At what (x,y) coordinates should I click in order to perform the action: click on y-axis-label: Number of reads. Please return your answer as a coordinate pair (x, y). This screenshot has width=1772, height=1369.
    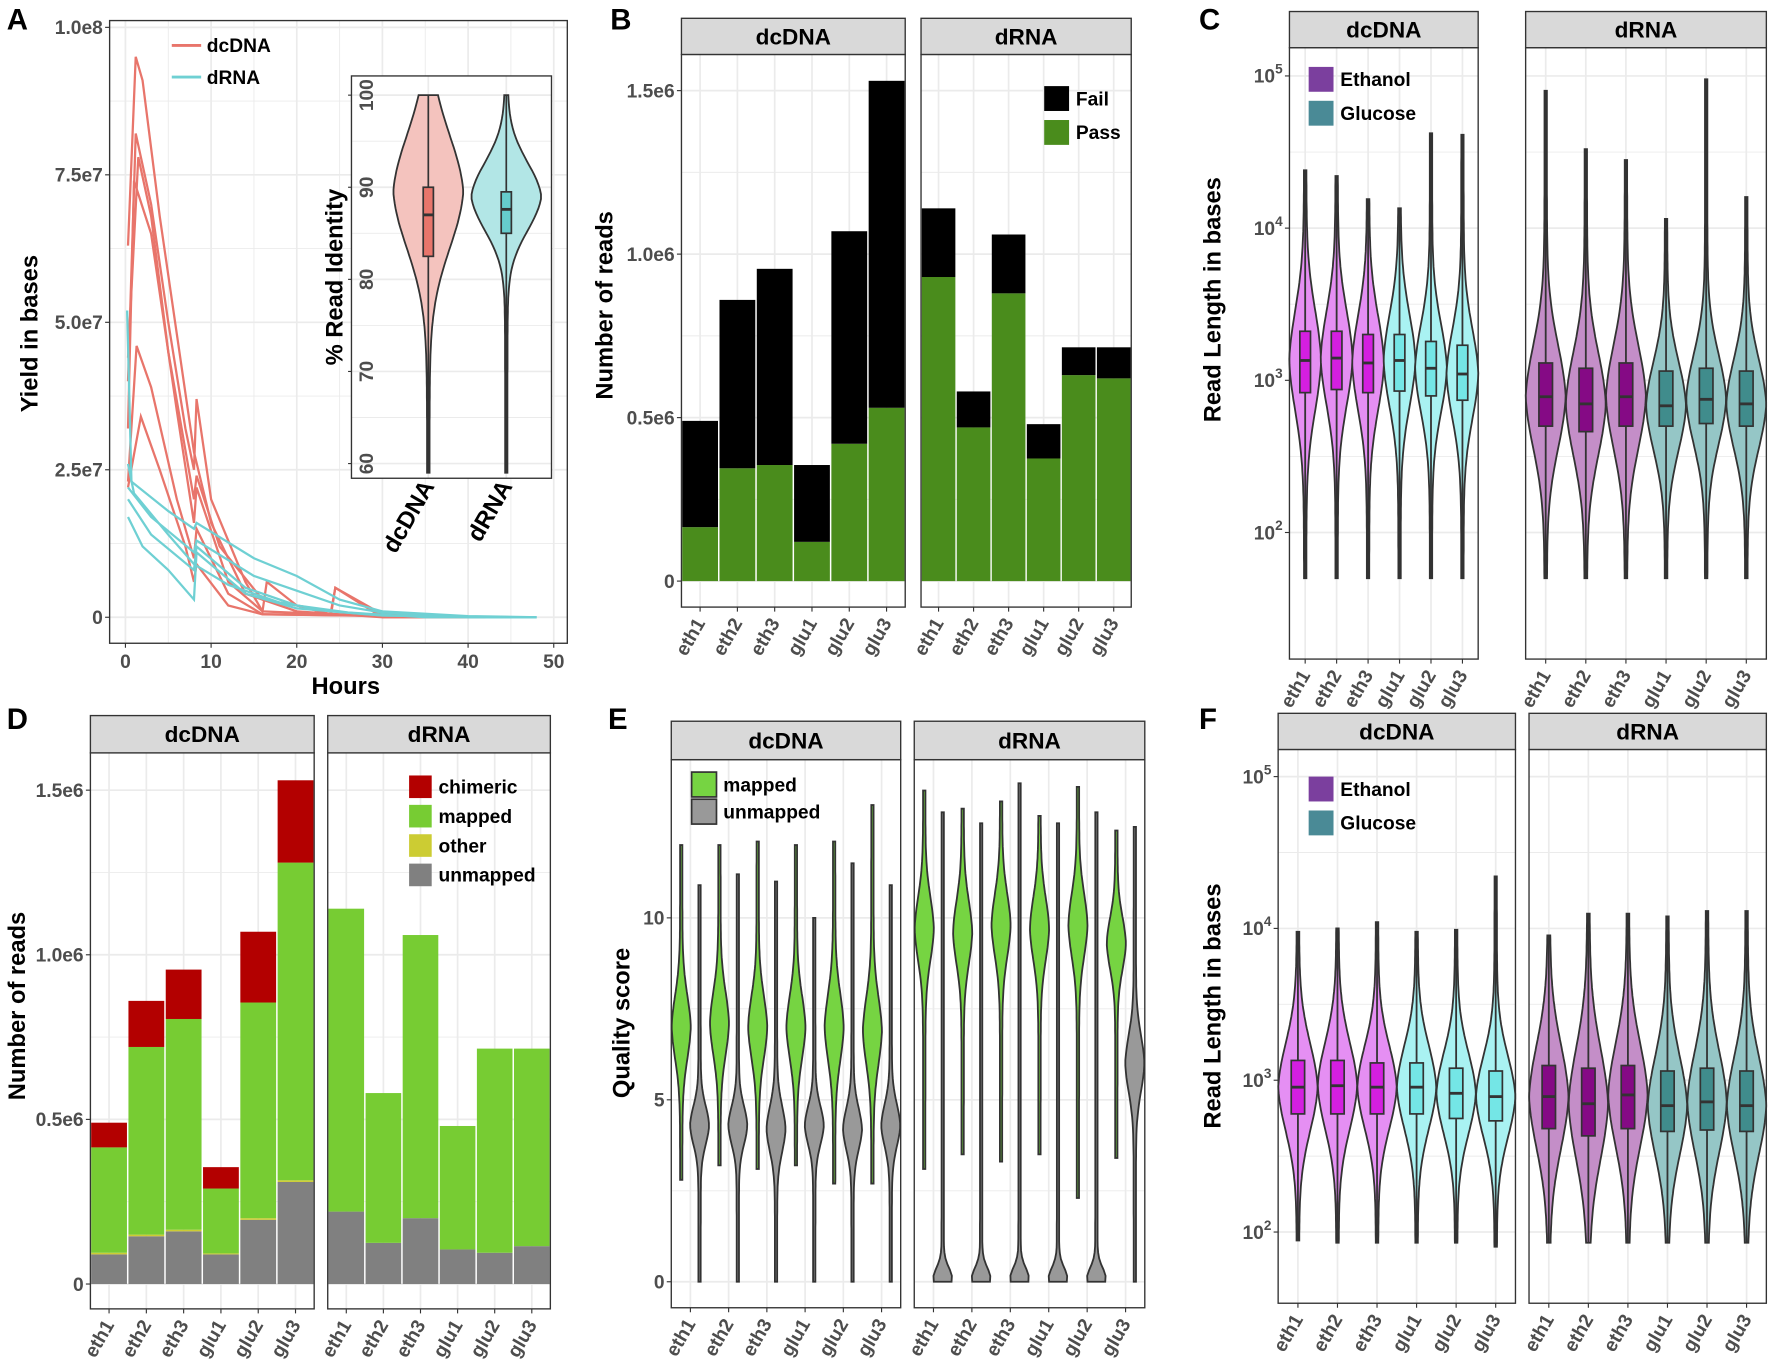
    Looking at the image, I should click on (606, 305).